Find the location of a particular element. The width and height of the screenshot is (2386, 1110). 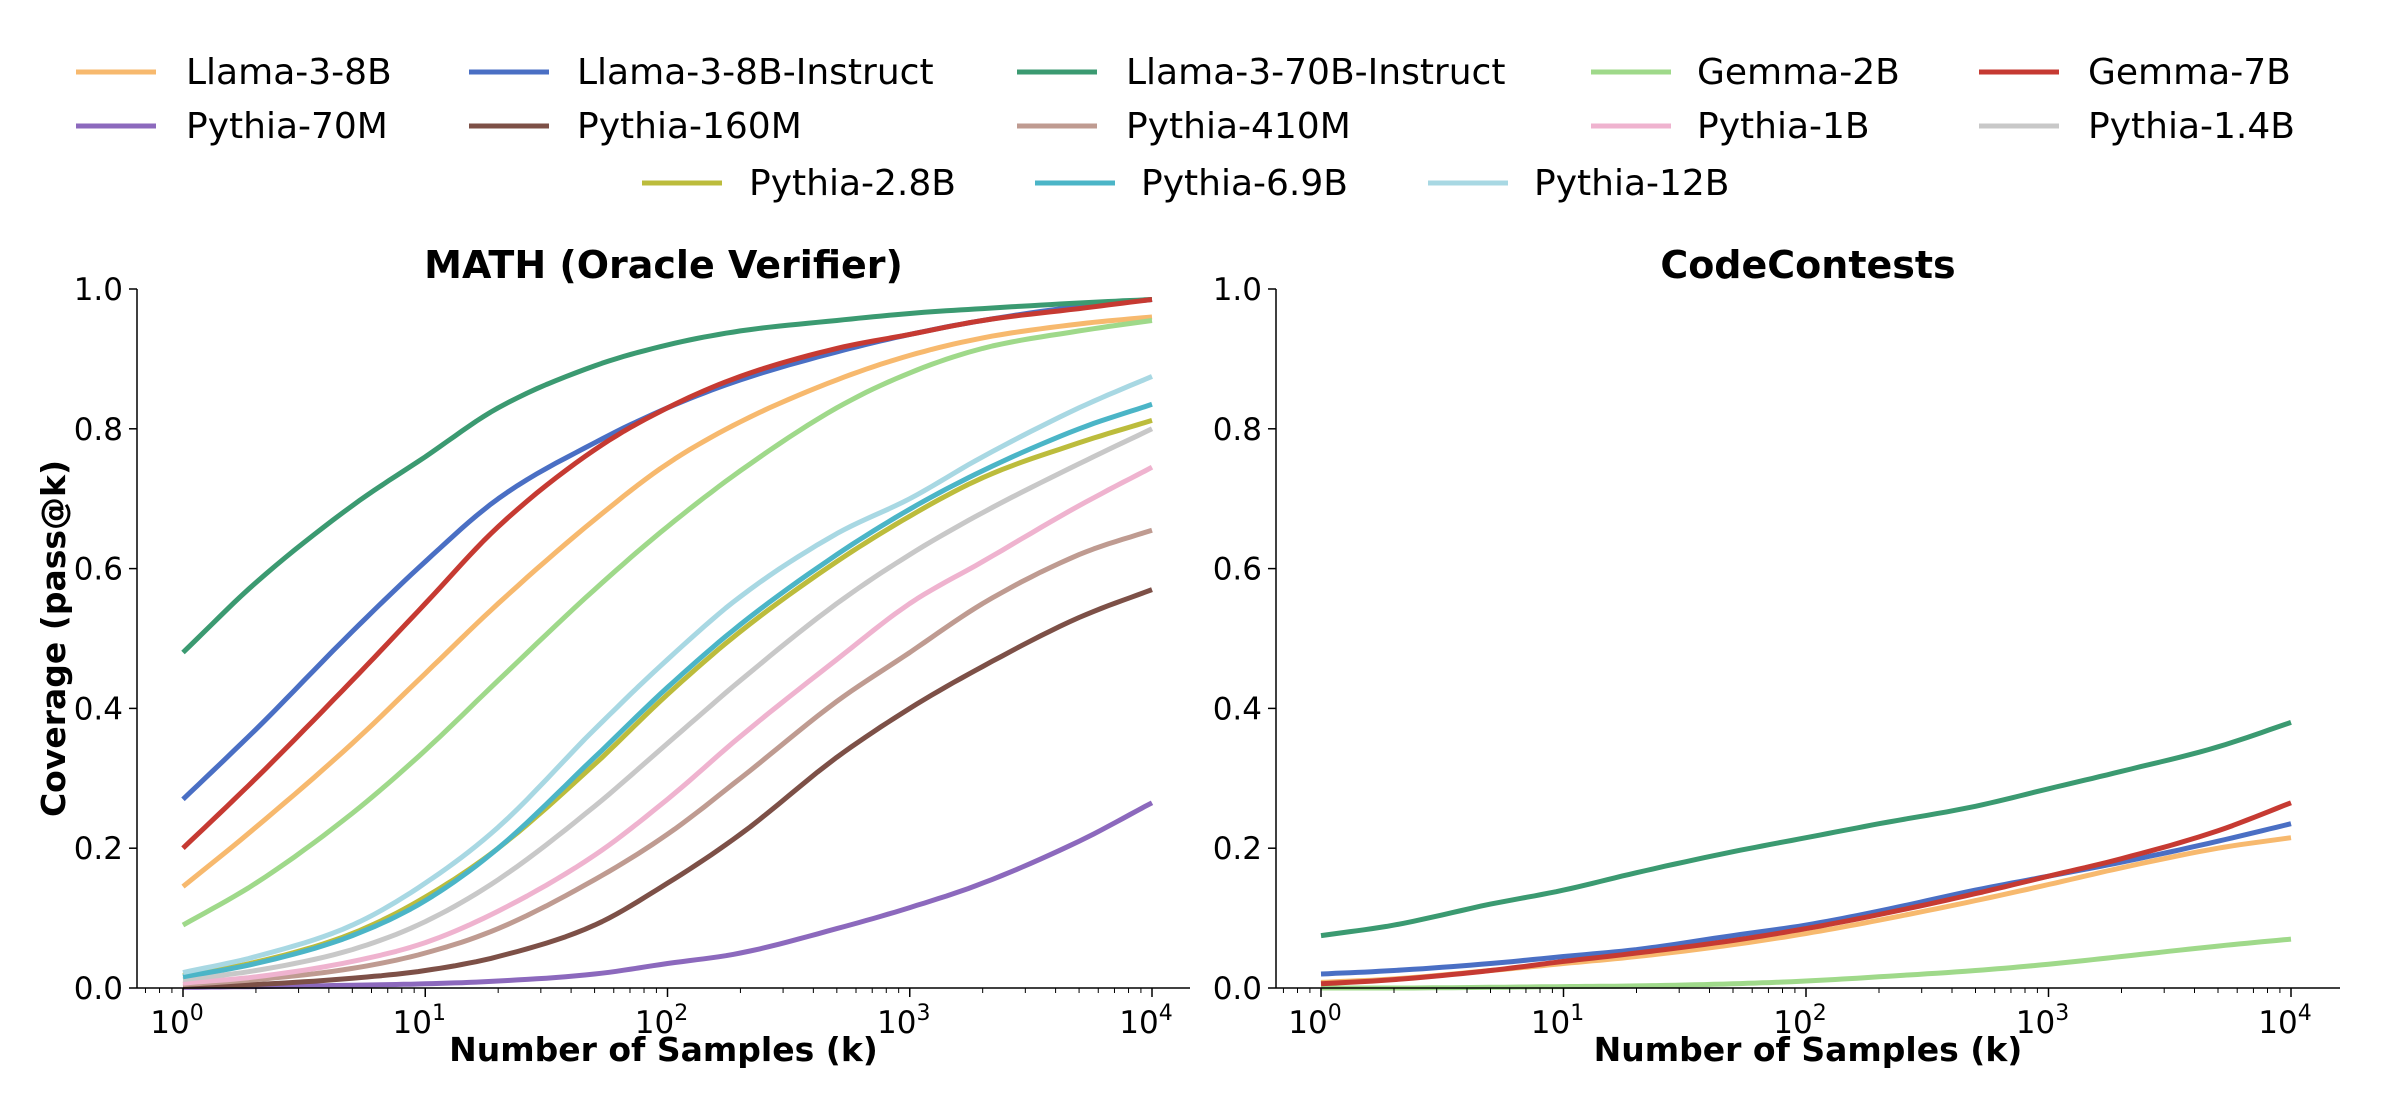

legend-entry: Pythia-6.9B is located at coordinates (1191, 183).